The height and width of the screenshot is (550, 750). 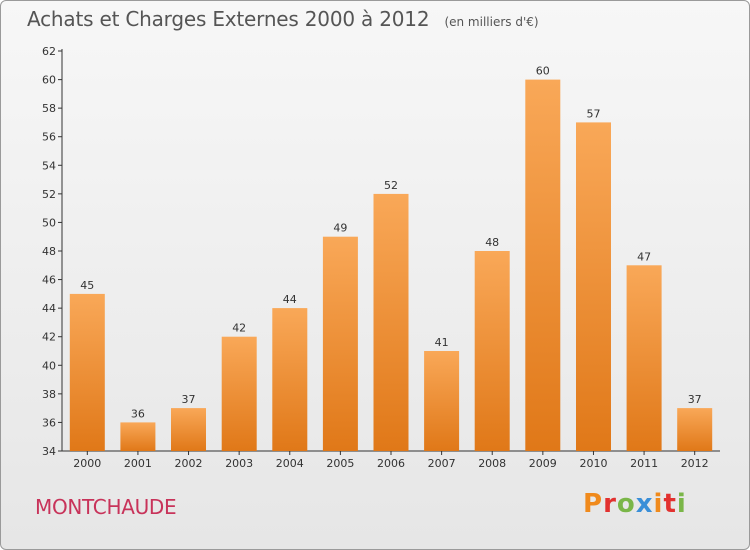 I want to click on y-tick-label: 56, so click(x=49, y=137).